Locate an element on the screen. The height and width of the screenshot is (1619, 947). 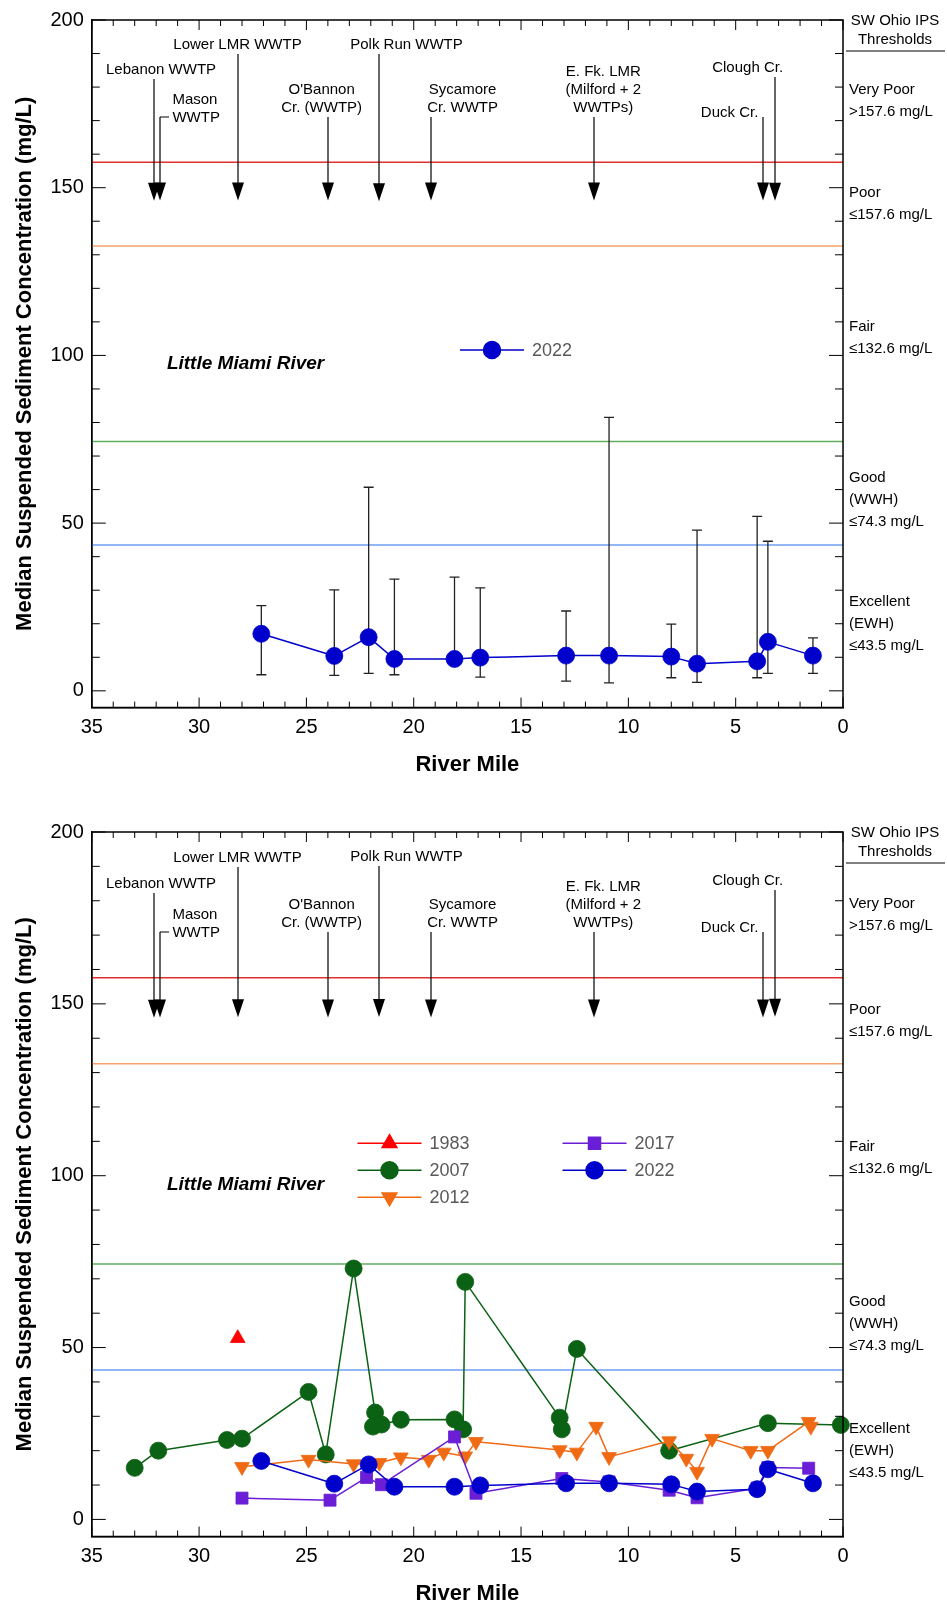
legend-label: 2017 is located at coordinates (654, 1143).